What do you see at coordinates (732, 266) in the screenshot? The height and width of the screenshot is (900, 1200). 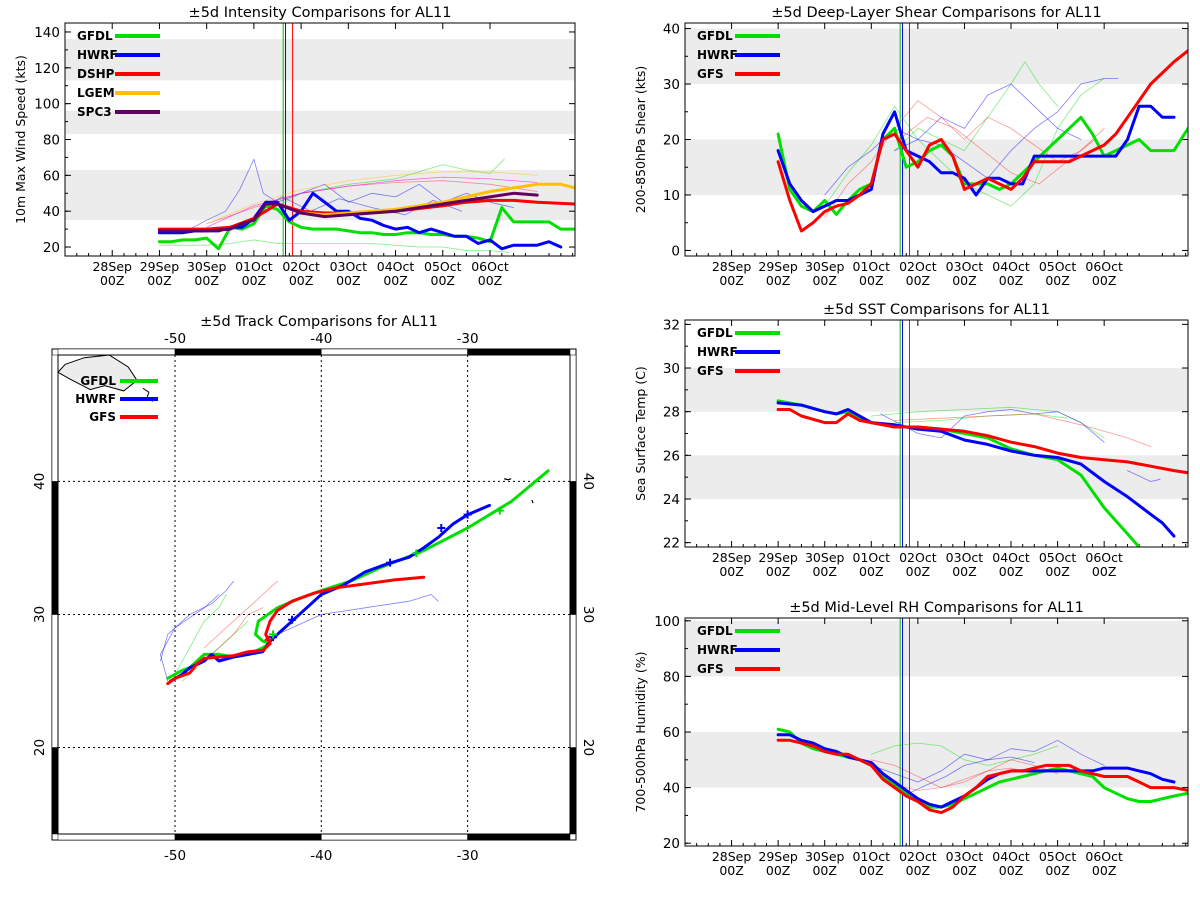 I see `shear-xtick-label: 28Sep` at bounding box center [732, 266].